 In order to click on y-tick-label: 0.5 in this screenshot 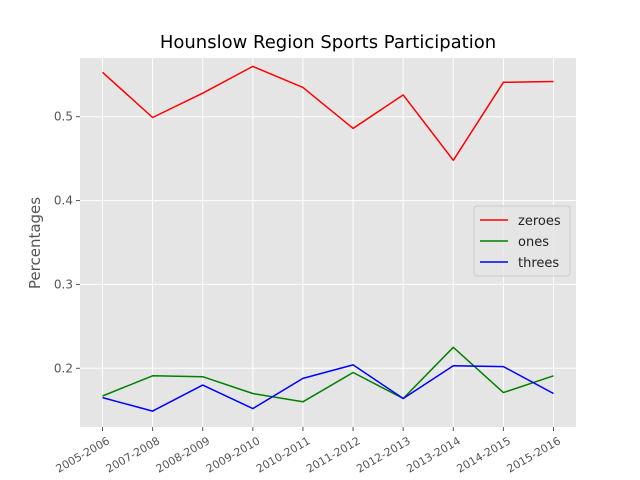, I will do `click(63, 117)`.